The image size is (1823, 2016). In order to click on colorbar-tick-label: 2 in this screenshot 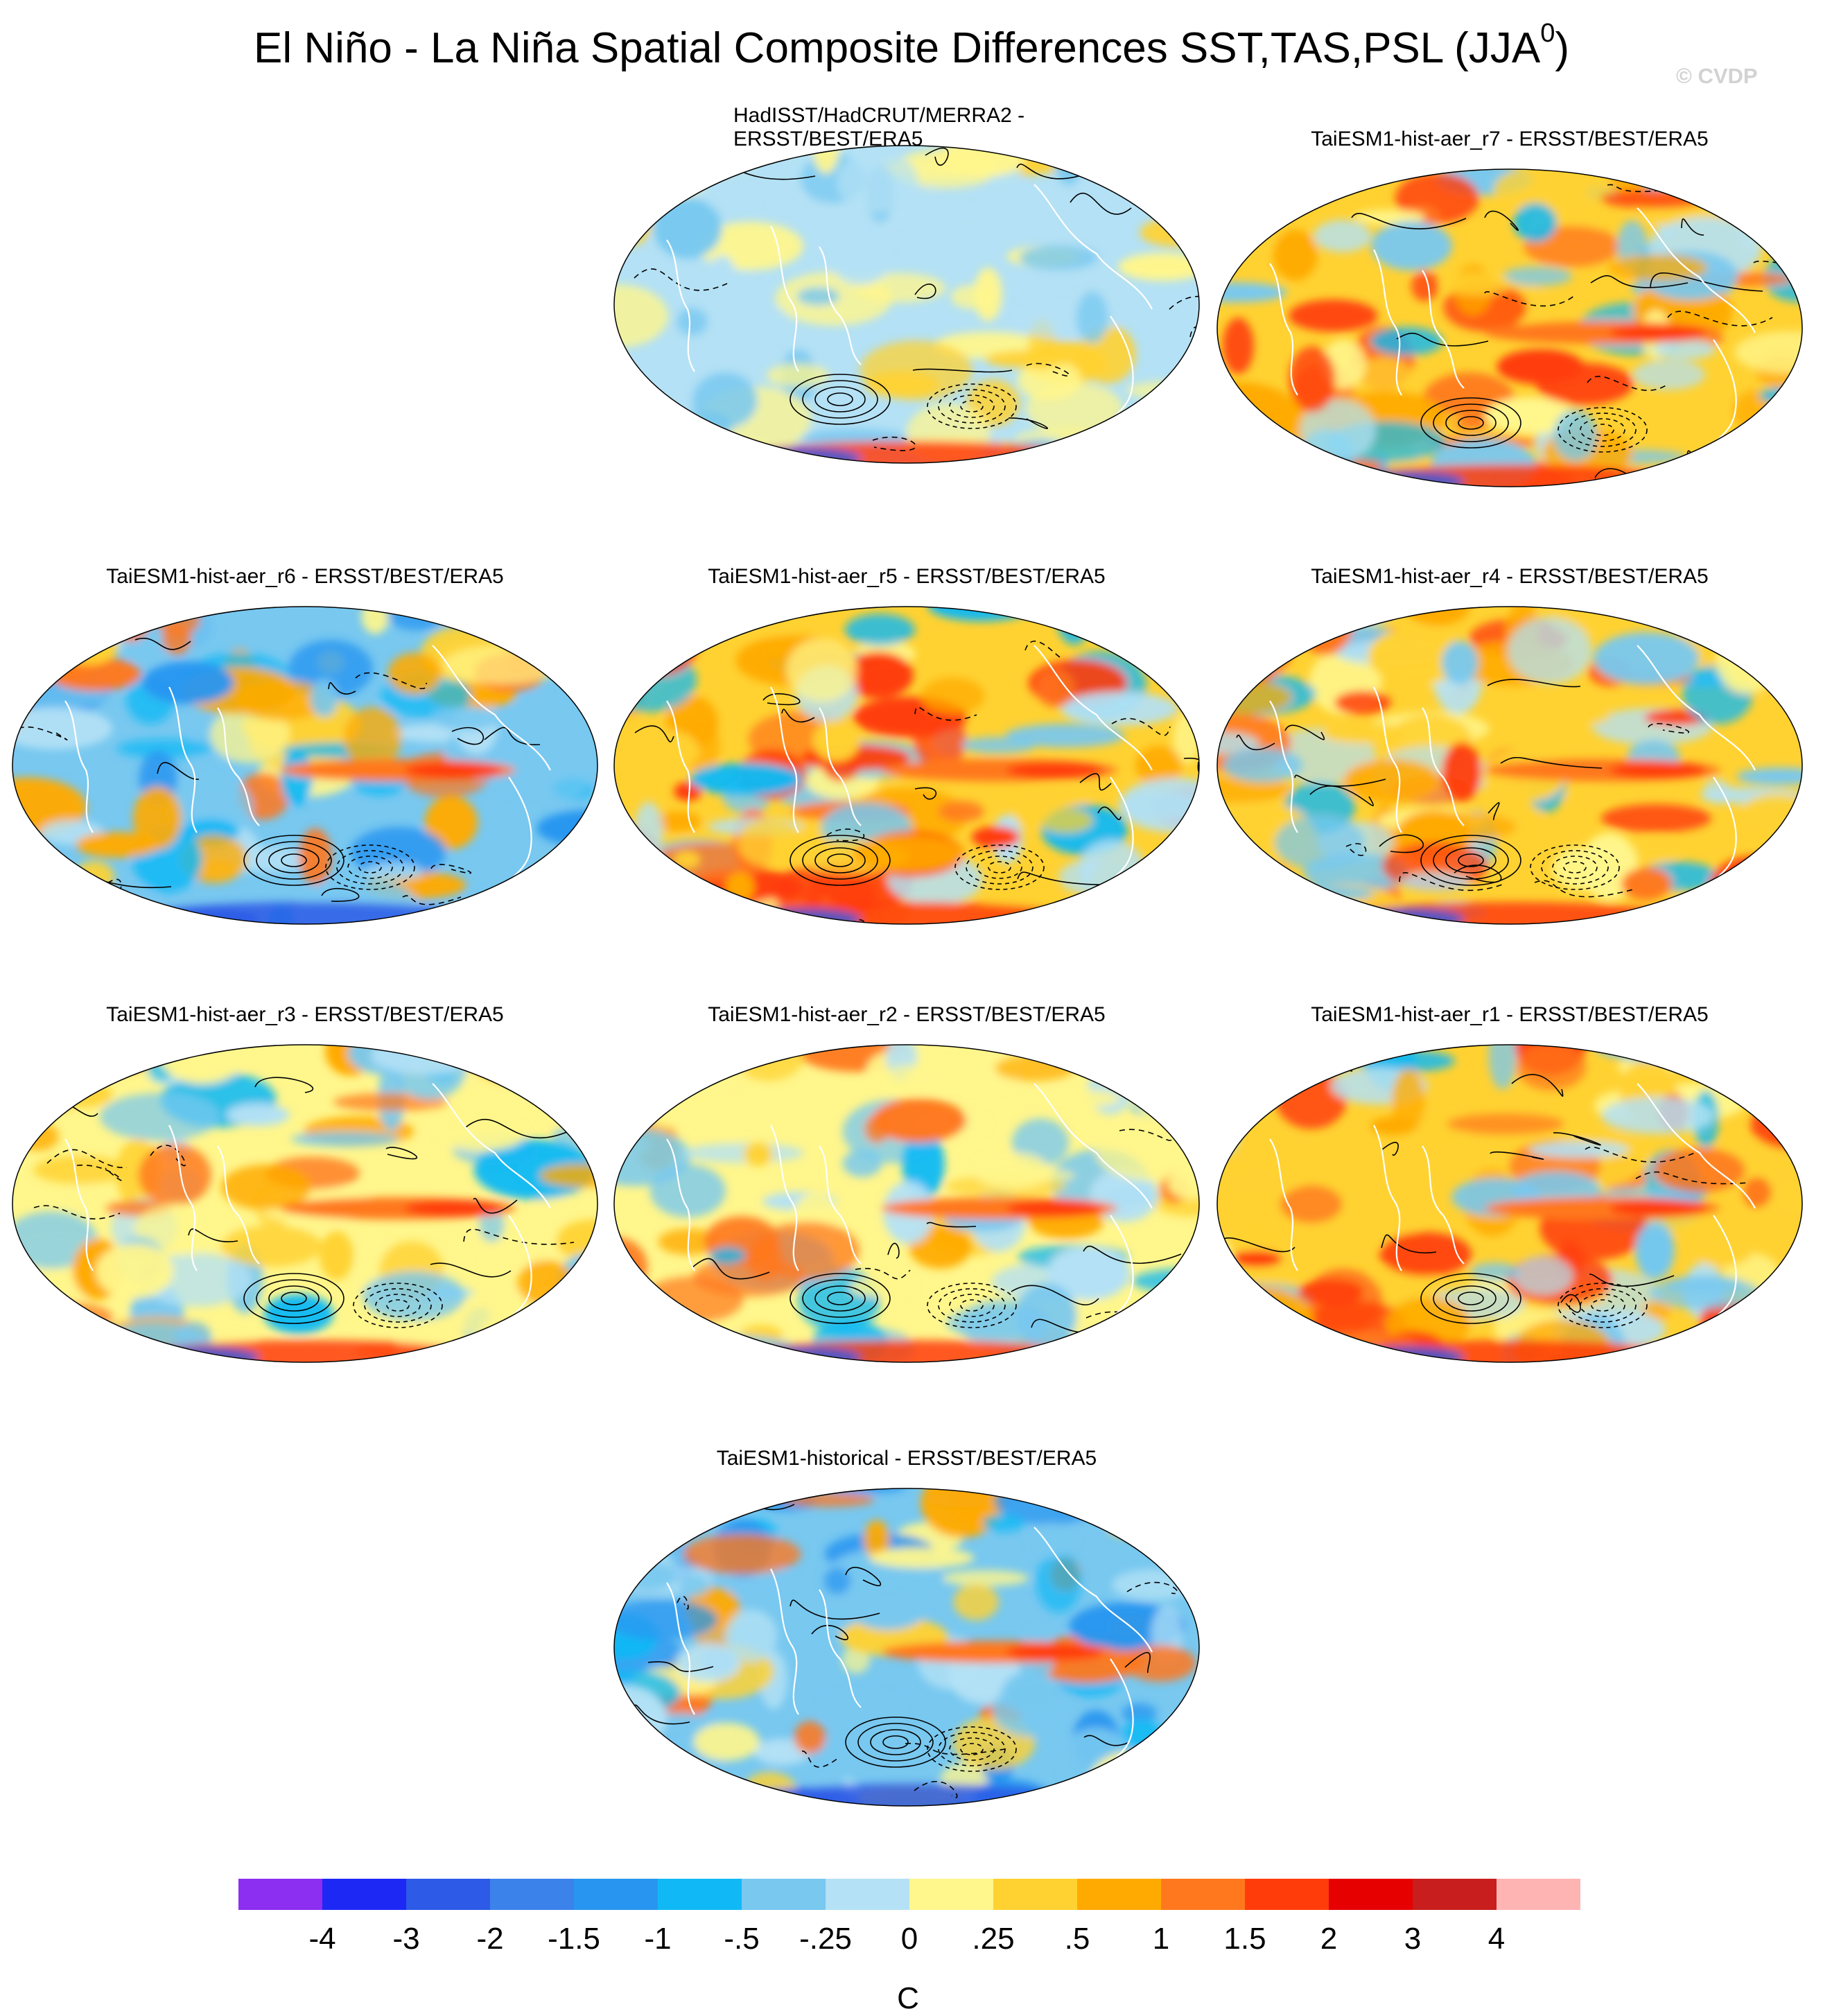, I will do `click(1329, 1939)`.